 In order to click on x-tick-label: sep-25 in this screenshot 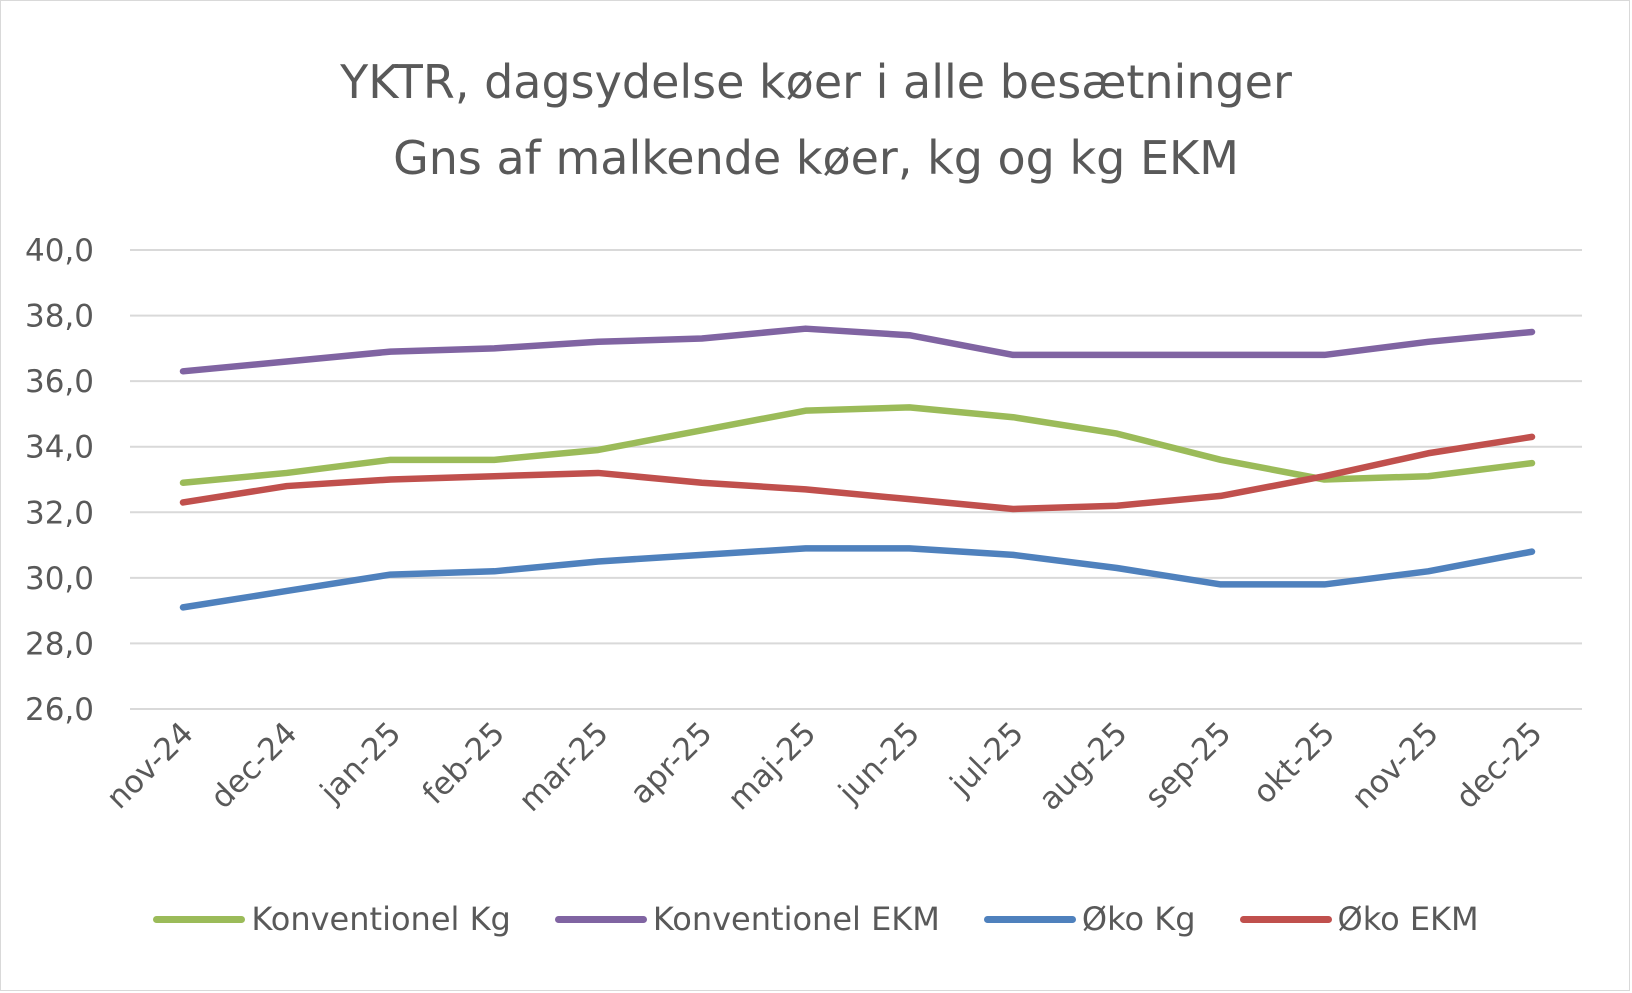, I will do `click(1188, 765)`.